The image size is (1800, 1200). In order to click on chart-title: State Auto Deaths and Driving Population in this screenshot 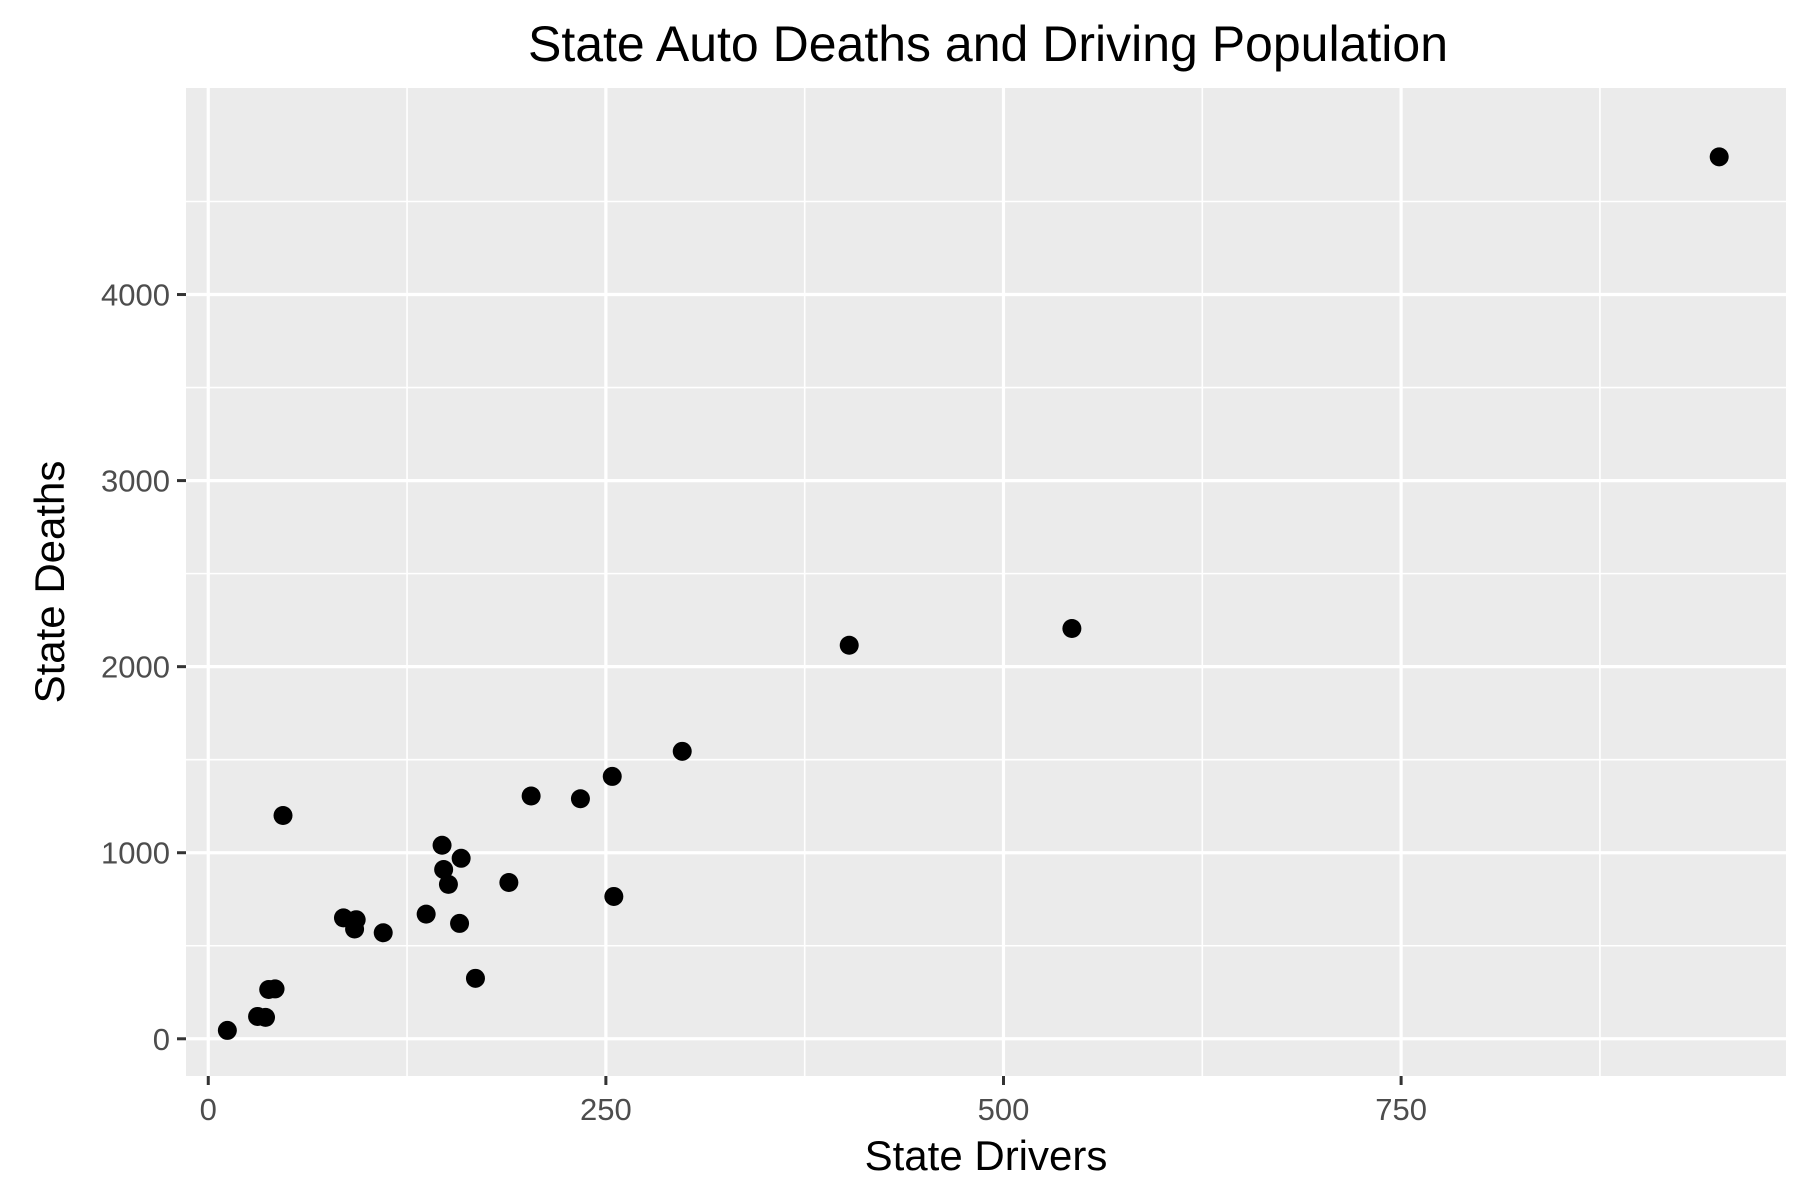, I will do `click(988, 44)`.